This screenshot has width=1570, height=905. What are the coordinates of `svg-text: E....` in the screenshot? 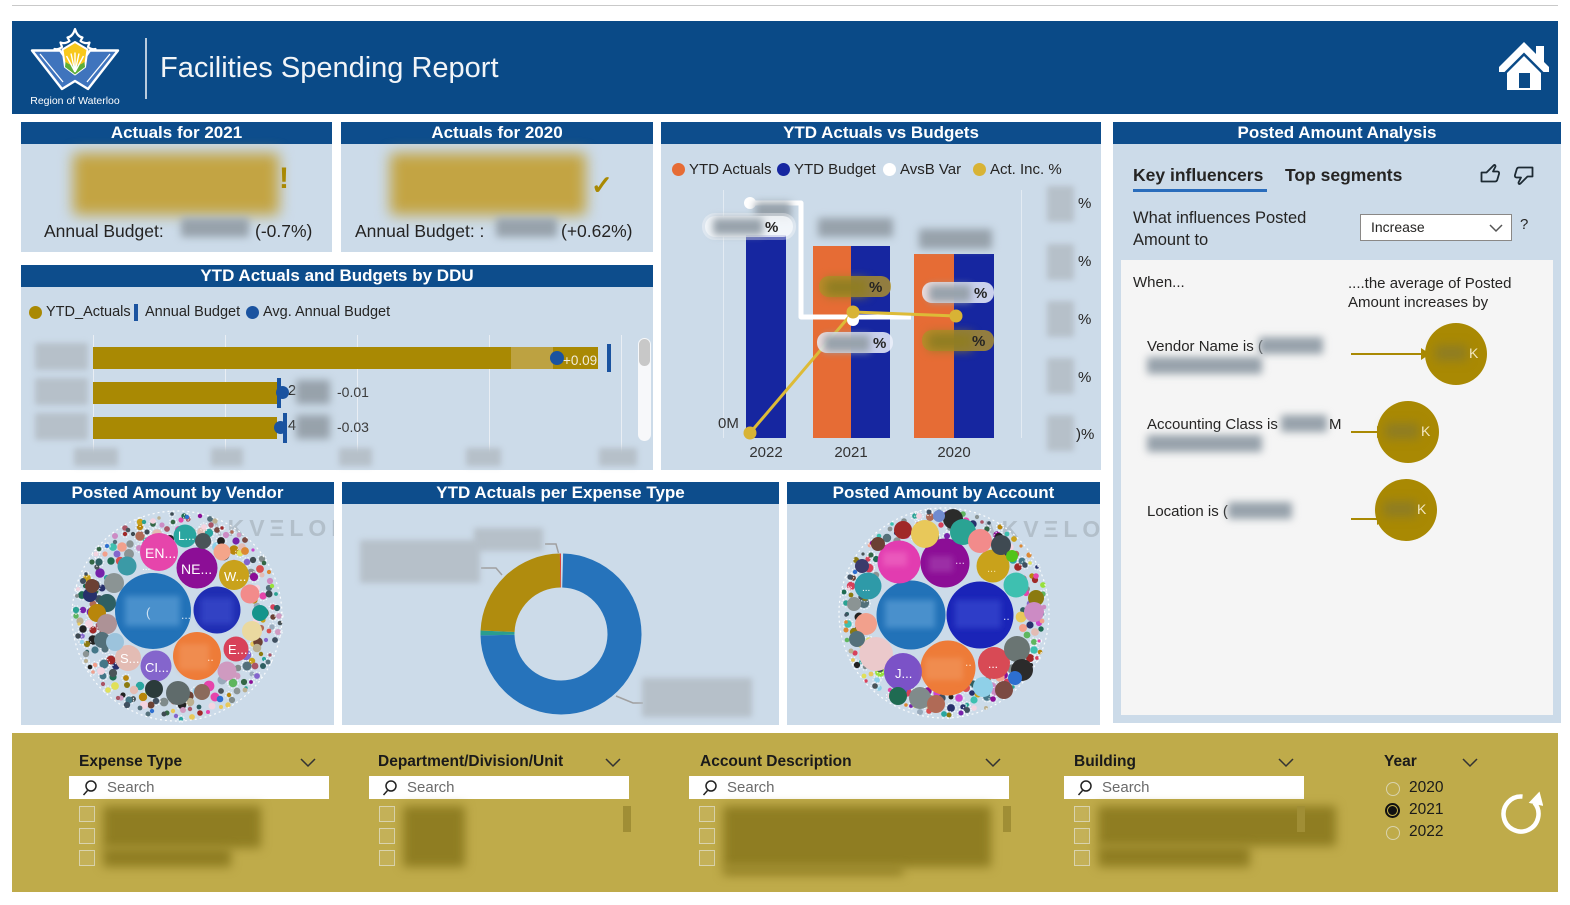 It's located at (239, 649).